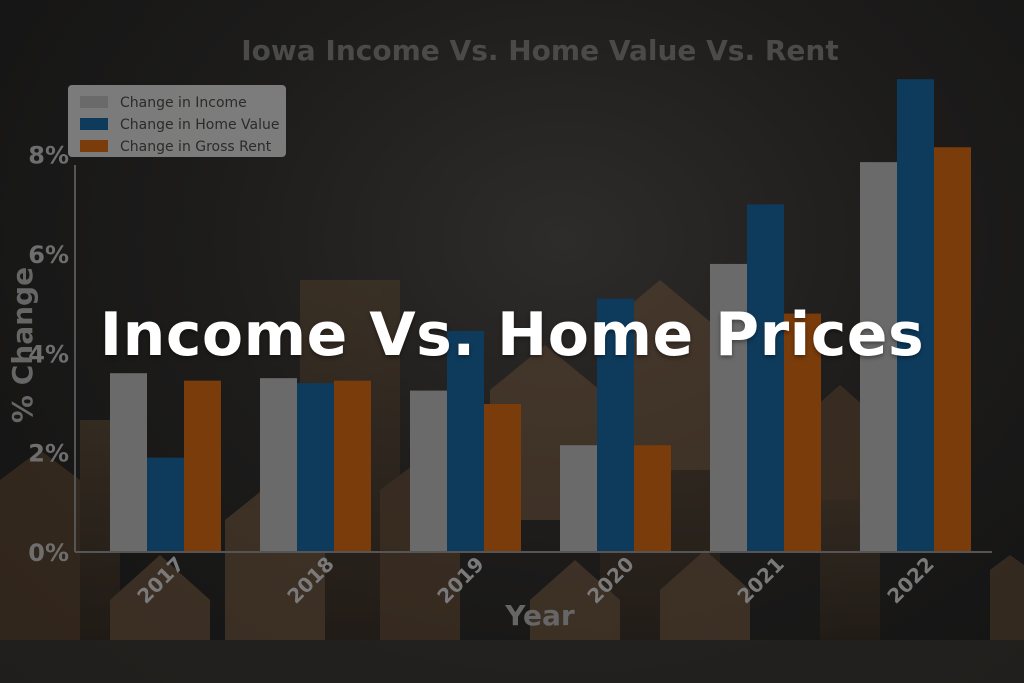  Describe the element at coordinates (765, 378) in the screenshot. I see `bar-change-in-home-value-2021` at that location.